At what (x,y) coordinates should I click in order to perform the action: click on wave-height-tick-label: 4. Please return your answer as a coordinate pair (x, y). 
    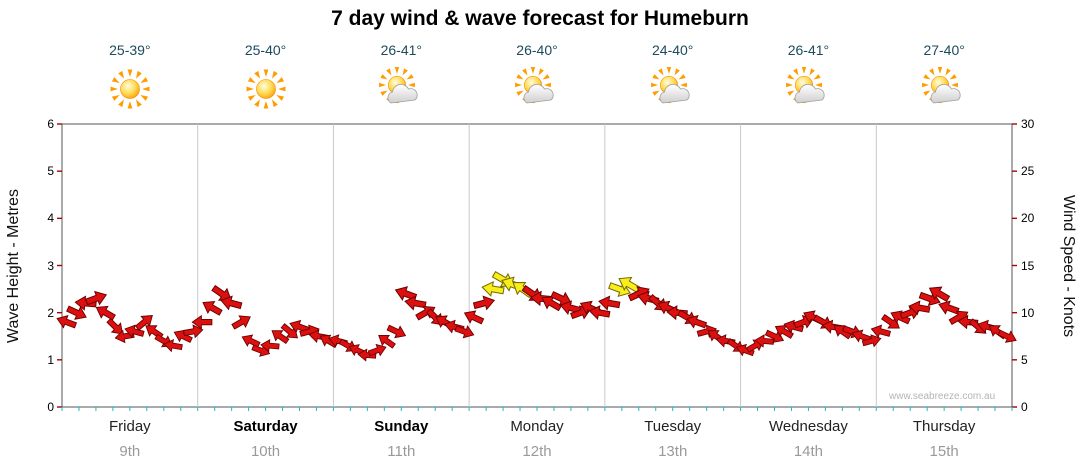
    Looking at the image, I should click on (50, 218).